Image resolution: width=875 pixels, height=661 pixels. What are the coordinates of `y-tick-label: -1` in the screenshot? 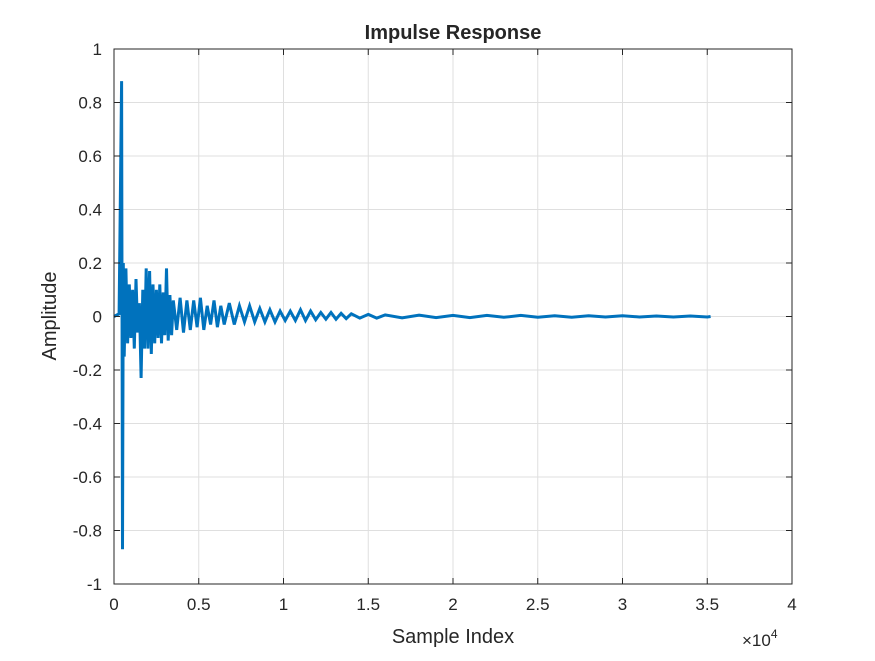 It's located at (94, 584).